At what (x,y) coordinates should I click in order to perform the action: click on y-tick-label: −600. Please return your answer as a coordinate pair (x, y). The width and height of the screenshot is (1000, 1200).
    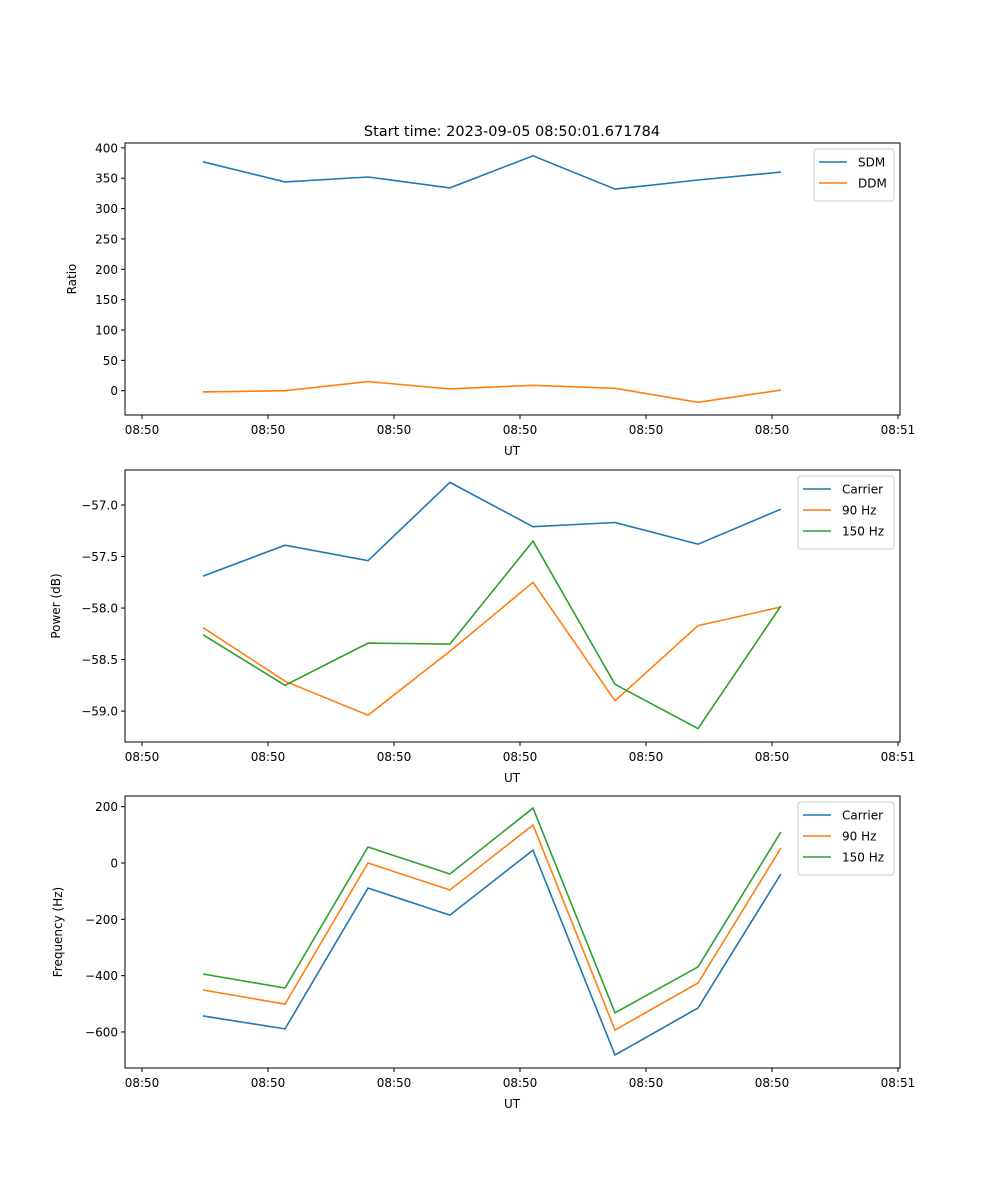
    Looking at the image, I should click on (101, 1032).